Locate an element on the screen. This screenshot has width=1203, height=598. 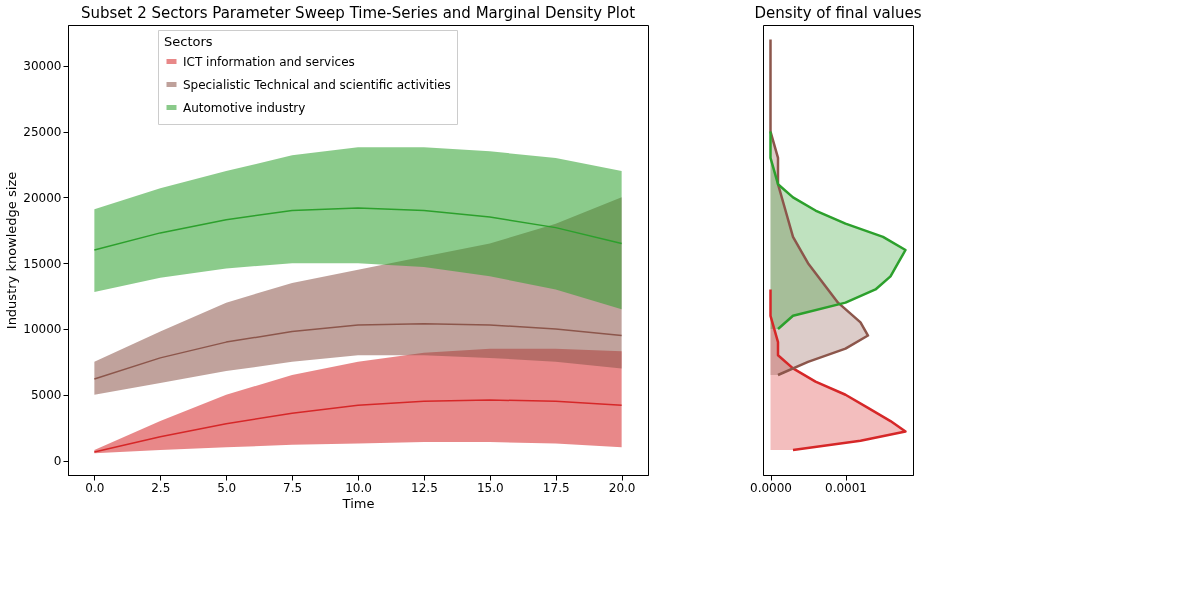
x-tick-label: 15.0 is located at coordinates (490, 487).